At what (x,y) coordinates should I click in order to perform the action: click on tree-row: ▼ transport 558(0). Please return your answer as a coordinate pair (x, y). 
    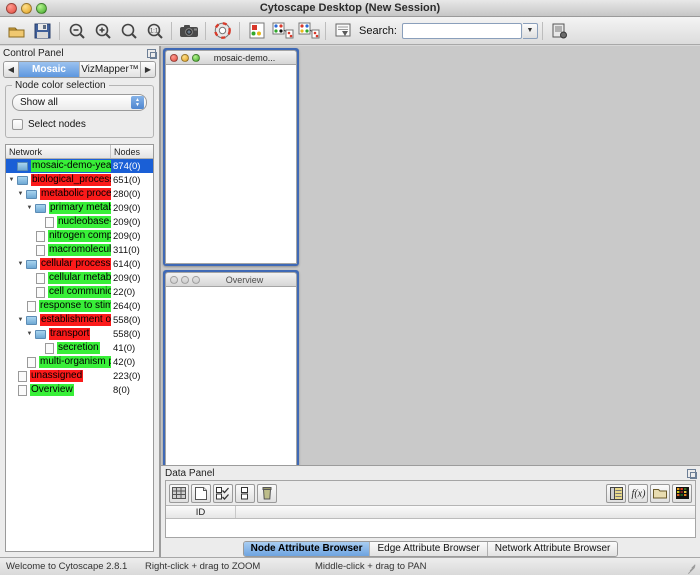
    Looking at the image, I should click on (79, 334).